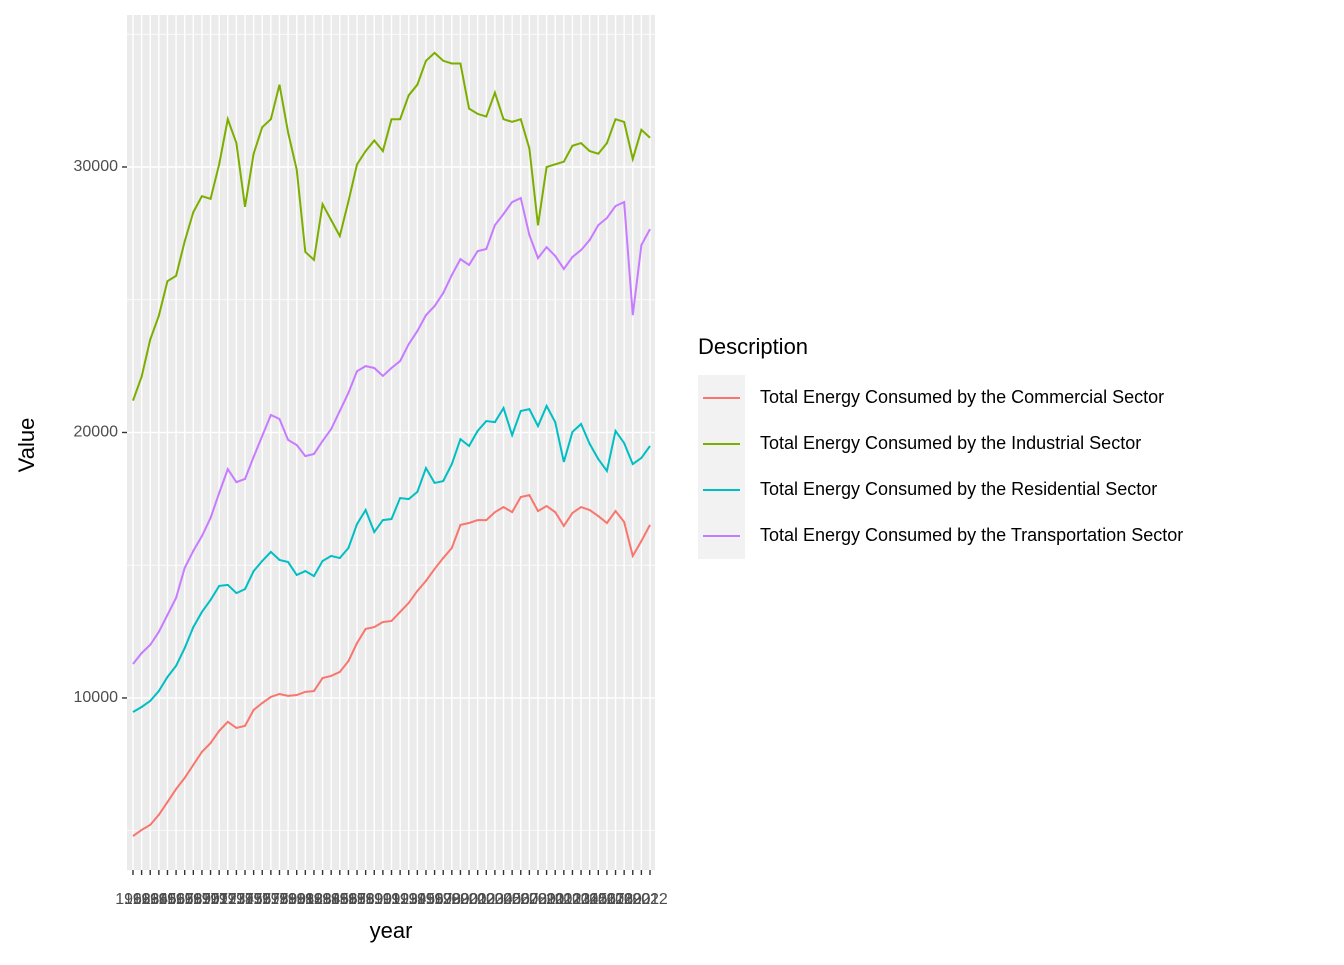 The height and width of the screenshot is (965, 1344). Describe the element at coordinates (555, 899) in the screenshot. I see `x-tick-label: 2011` at that location.